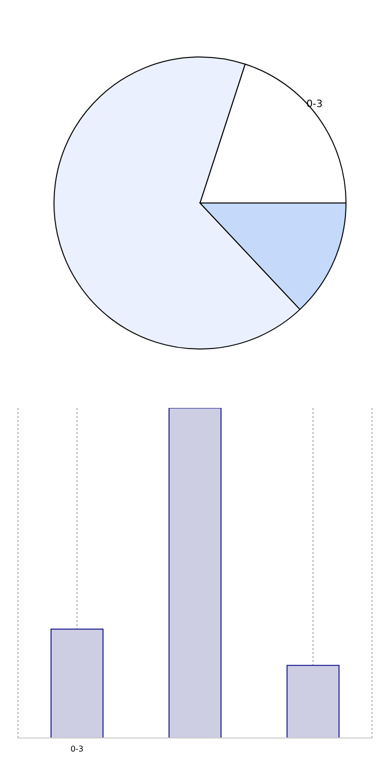 The height and width of the screenshot is (780, 390). Describe the element at coordinates (314, 104) in the screenshot. I see `slice-label: 0-3` at that location.